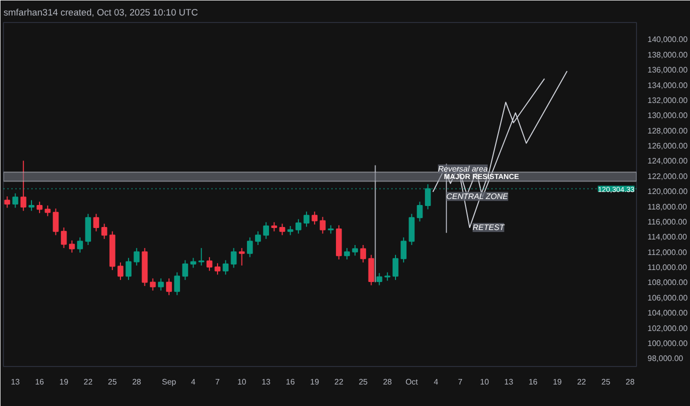 The width and height of the screenshot is (690, 406). What do you see at coordinates (101, 13) in the screenshot?
I see `chart-title: smfarhan314 created, Oct 03, 2025 10:10 UTC` at bounding box center [101, 13].